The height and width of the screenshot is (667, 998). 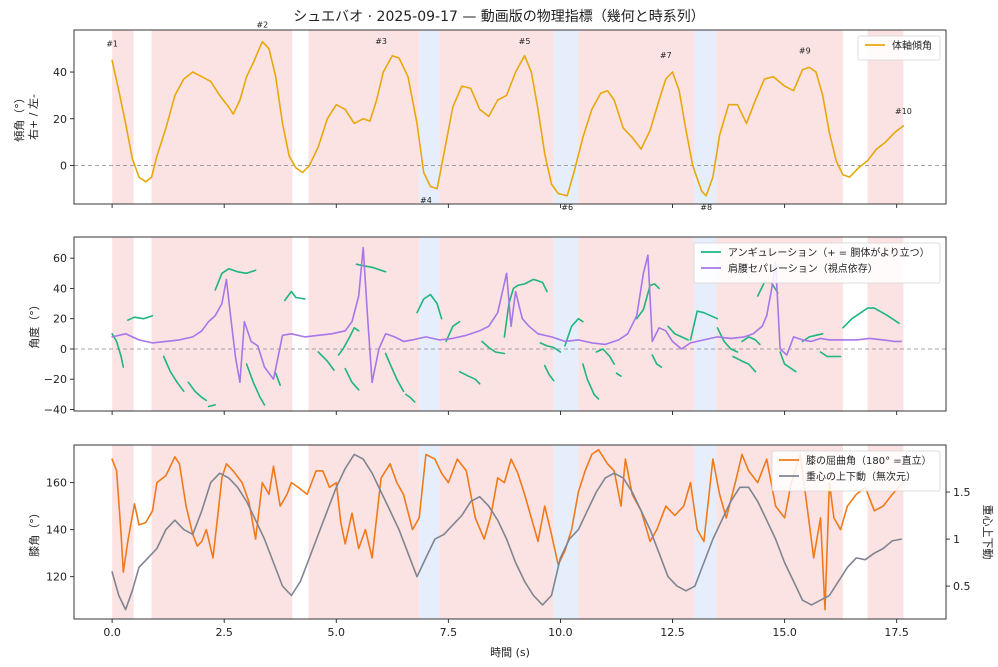 I want to click on y-axis-label-line: 角度（°）, so click(x=34, y=324).